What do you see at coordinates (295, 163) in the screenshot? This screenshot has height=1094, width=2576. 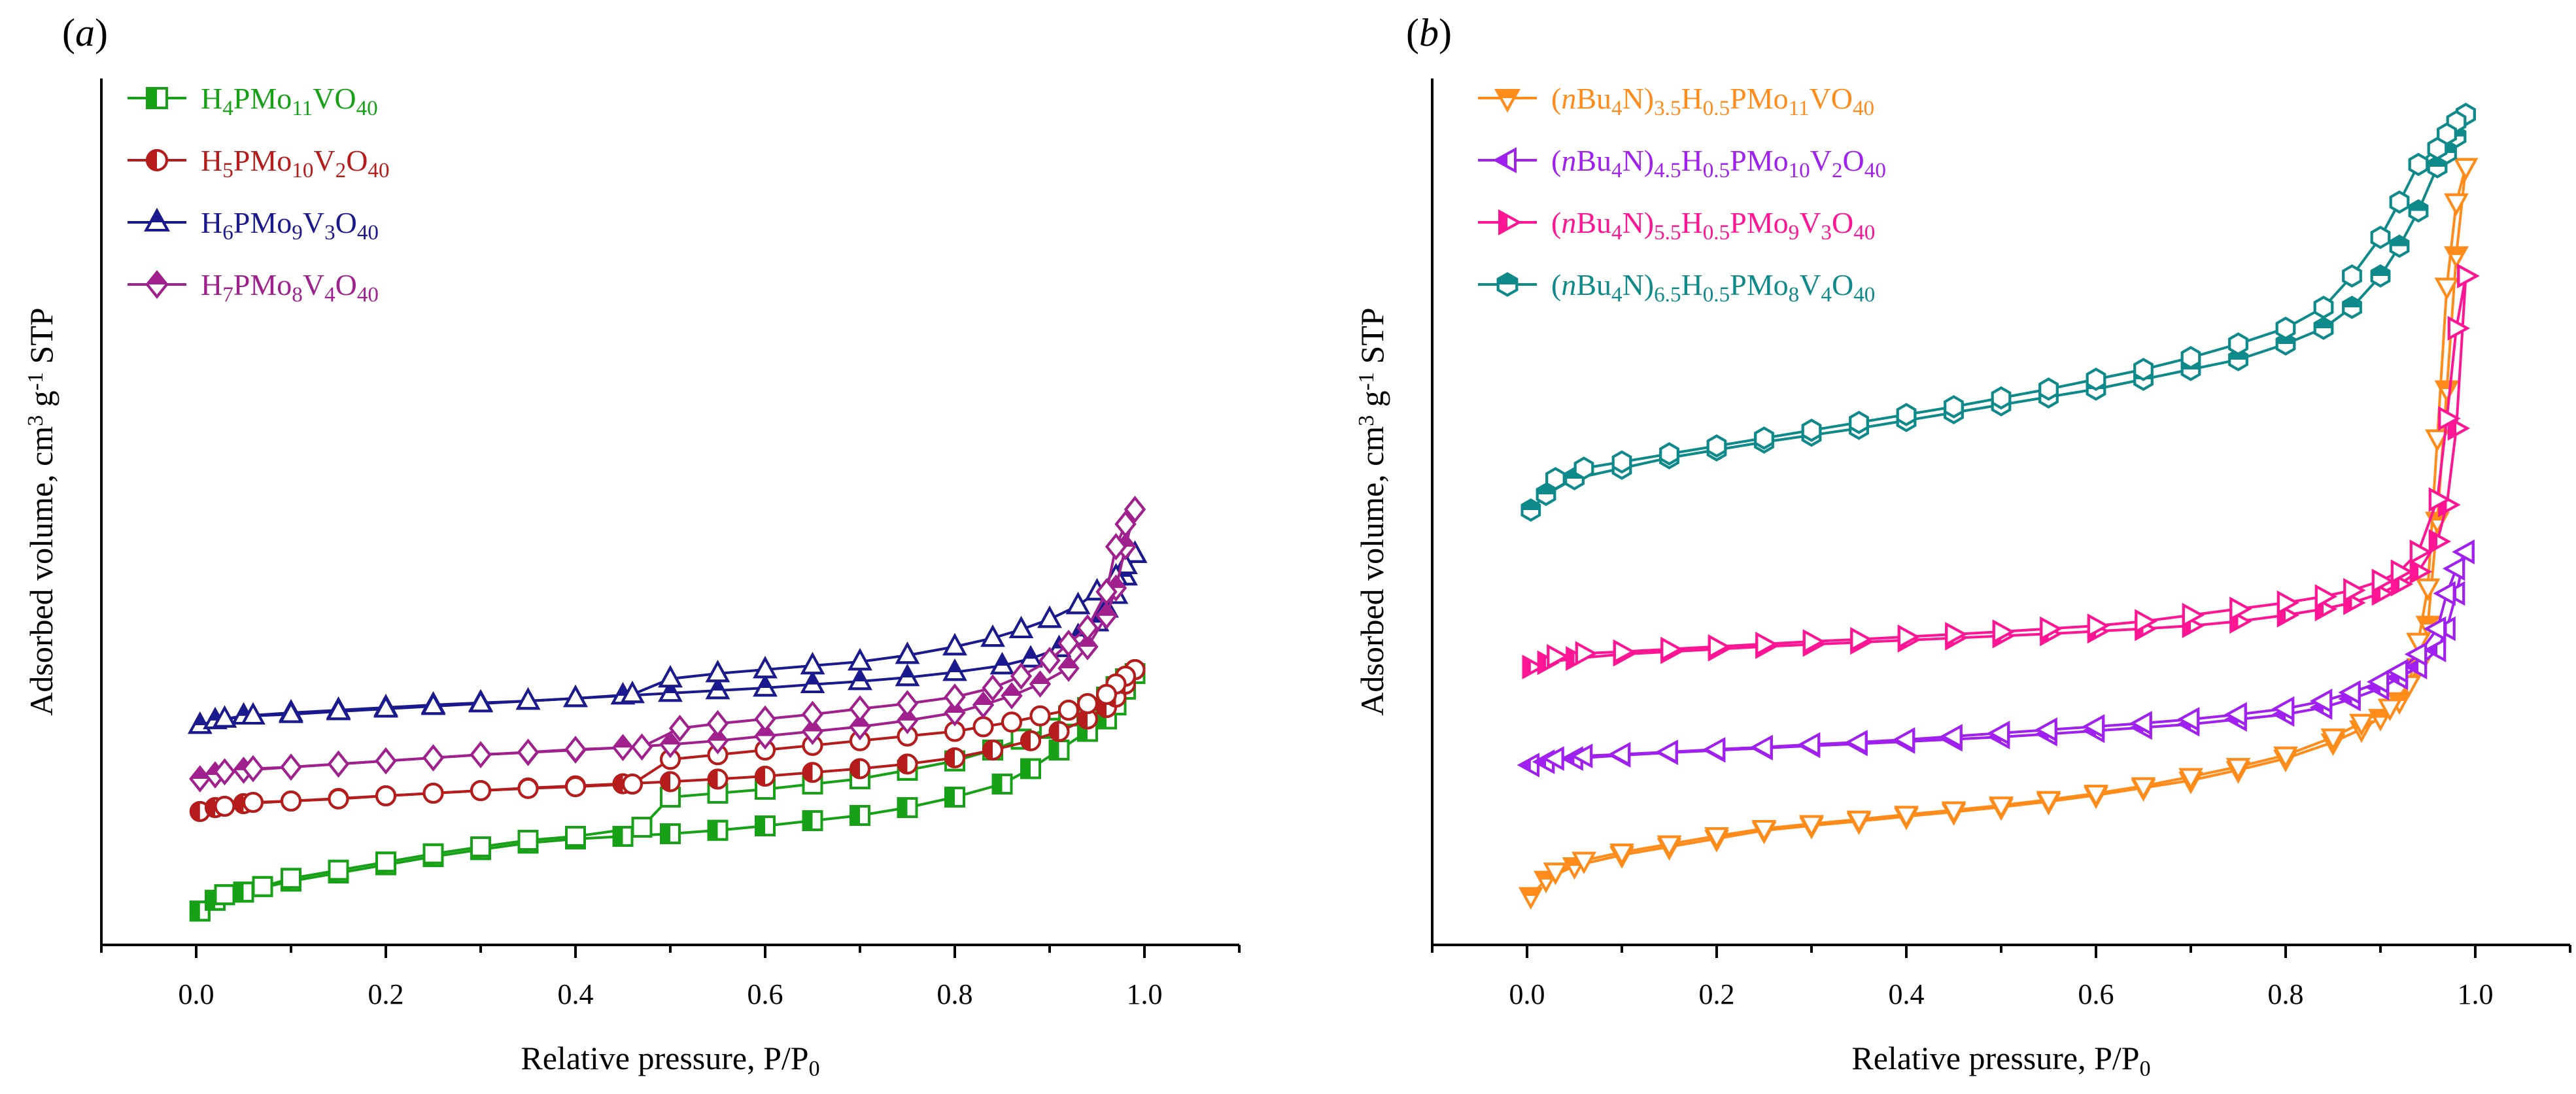 I see `legend-label: H5PMo10V2O40` at bounding box center [295, 163].